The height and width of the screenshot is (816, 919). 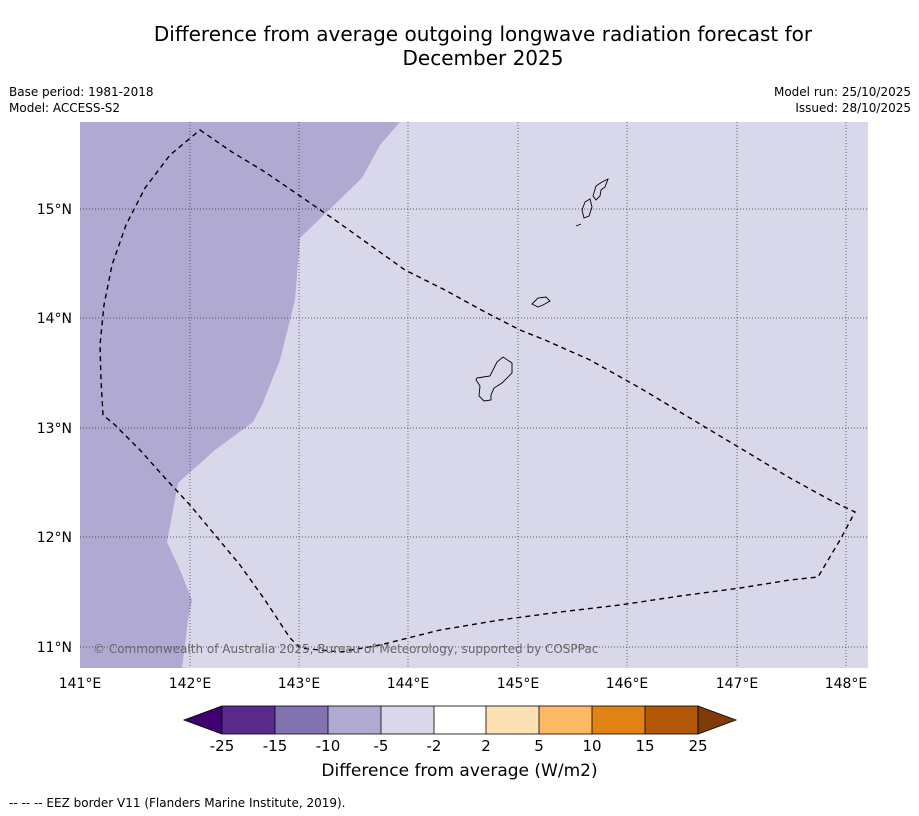 What do you see at coordinates (494, 379) in the screenshot?
I see `island-guam` at bounding box center [494, 379].